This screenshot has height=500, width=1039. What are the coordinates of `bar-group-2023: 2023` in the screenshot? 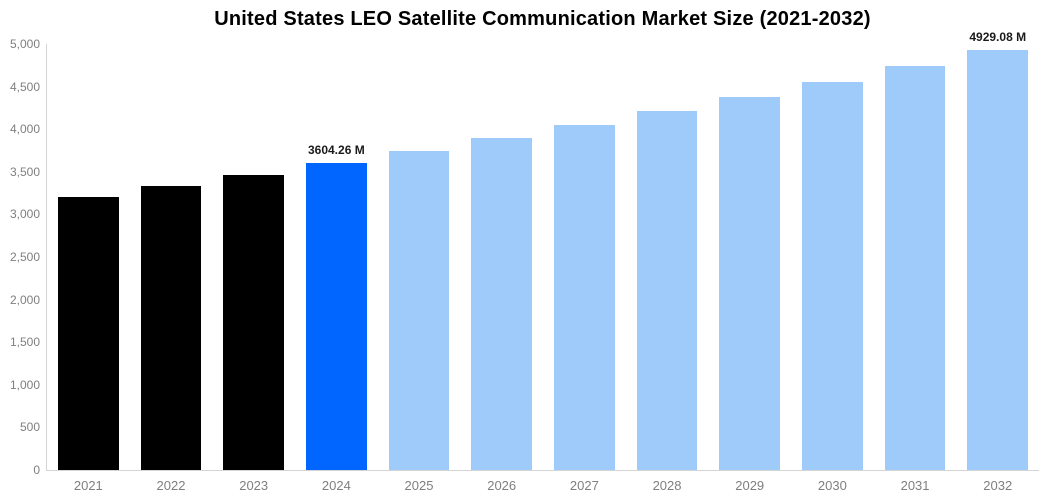 It's located at (253, 268).